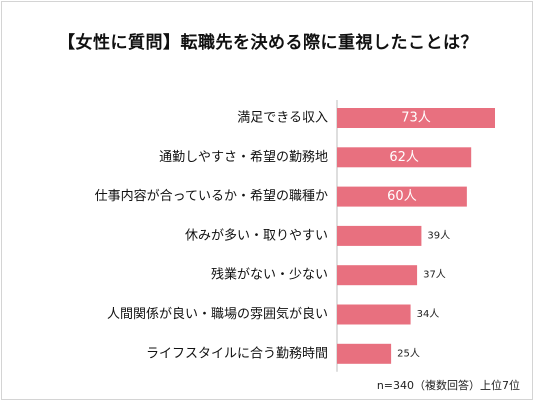  What do you see at coordinates (268, 43) in the screenshot?
I see `chart-title: 【女性に質問】転職先を決める際に重視したことは？` at bounding box center [268, 43].